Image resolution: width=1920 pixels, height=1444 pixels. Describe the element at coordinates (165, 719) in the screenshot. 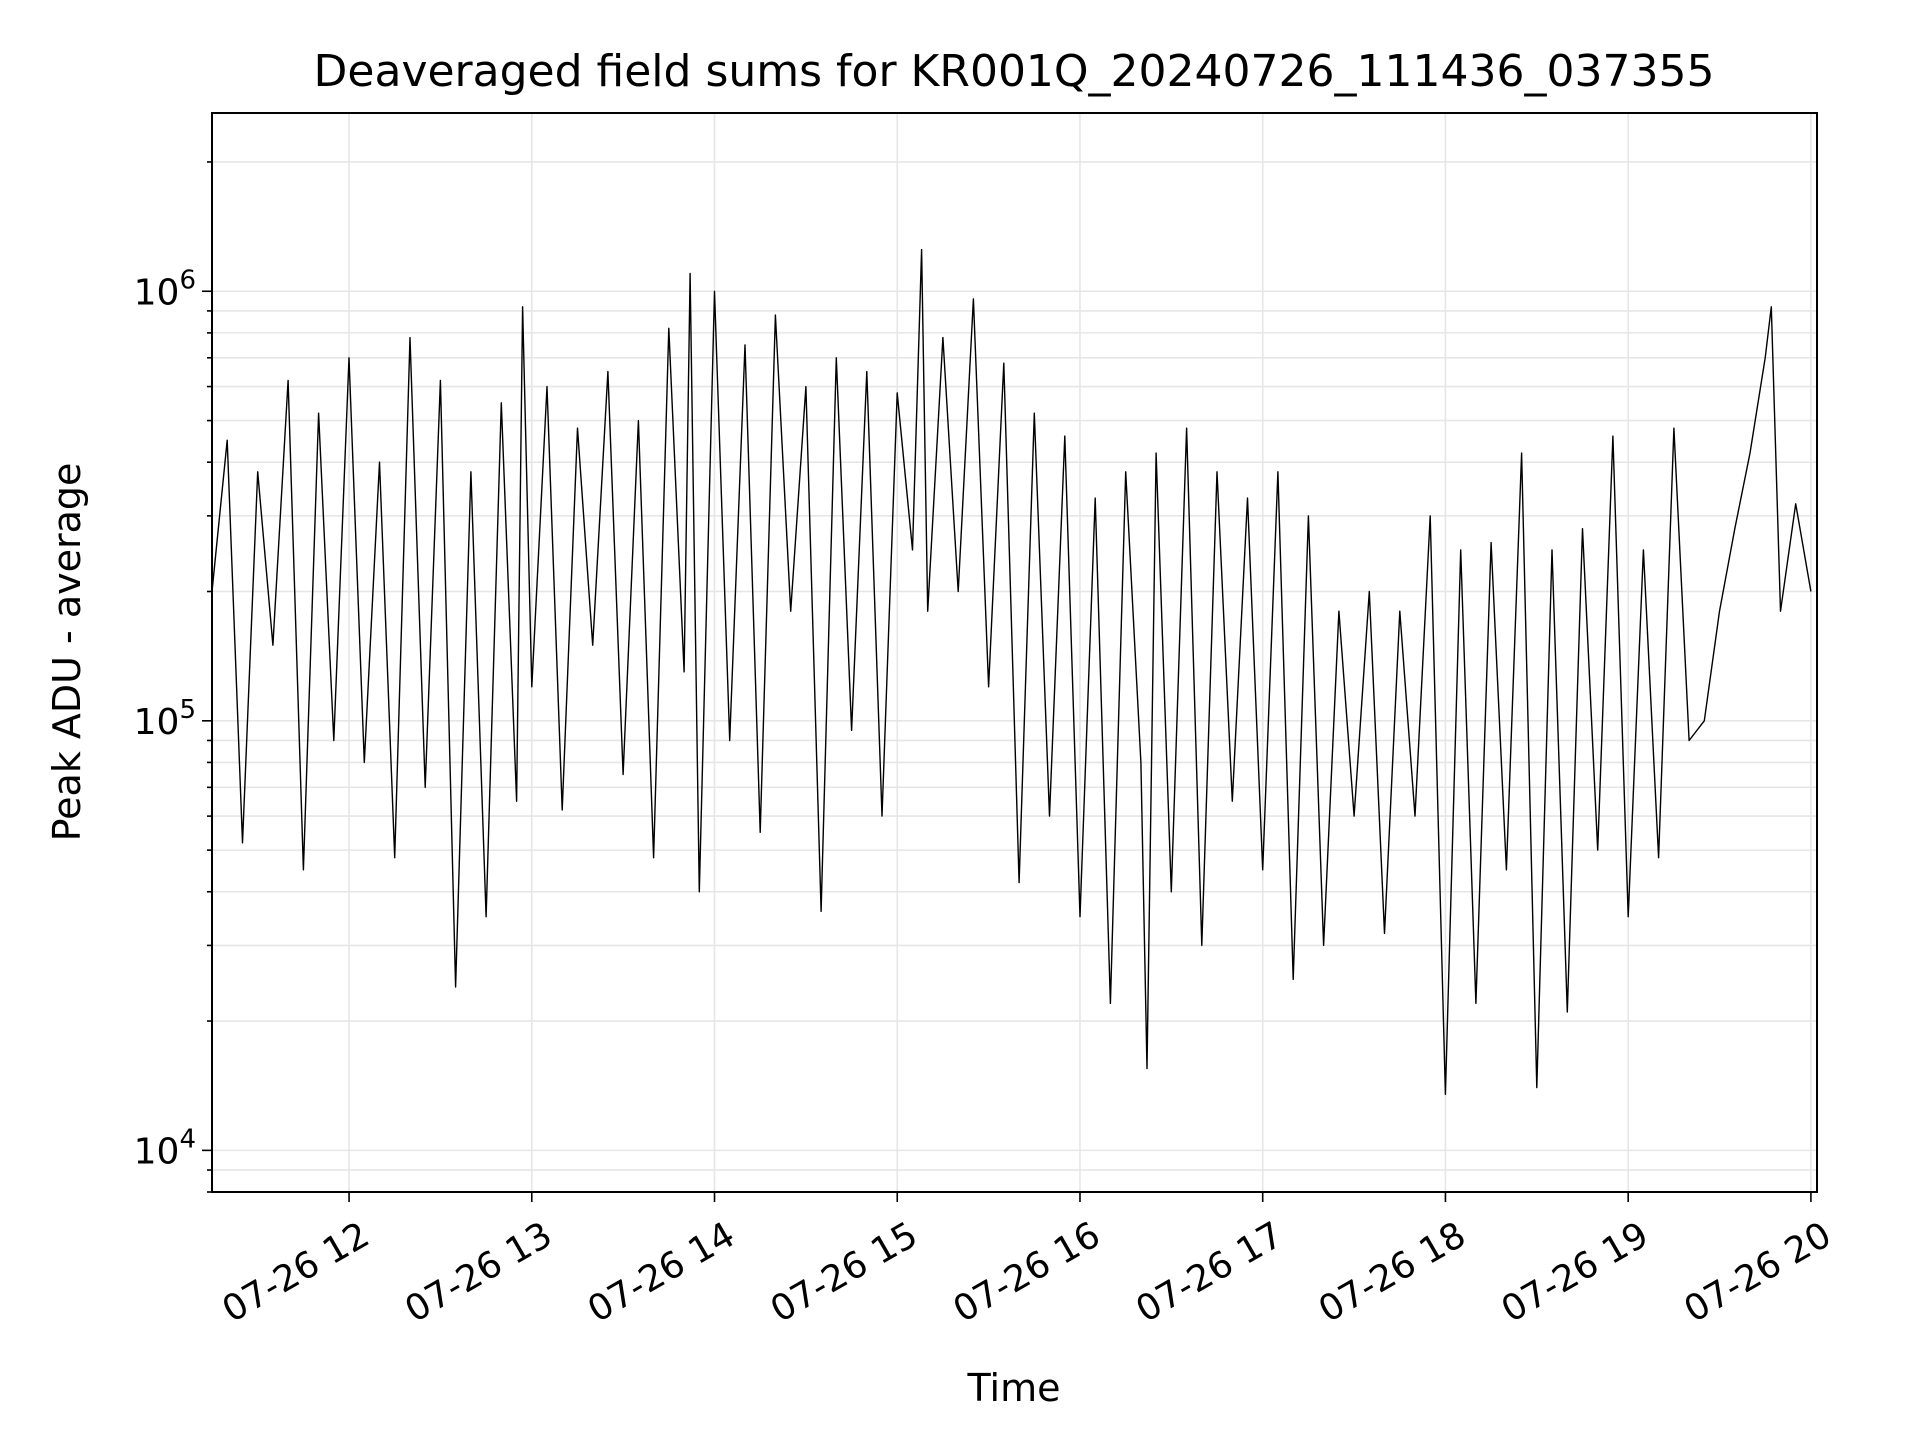

I see `y-tick-label: 10⁵` at that location.